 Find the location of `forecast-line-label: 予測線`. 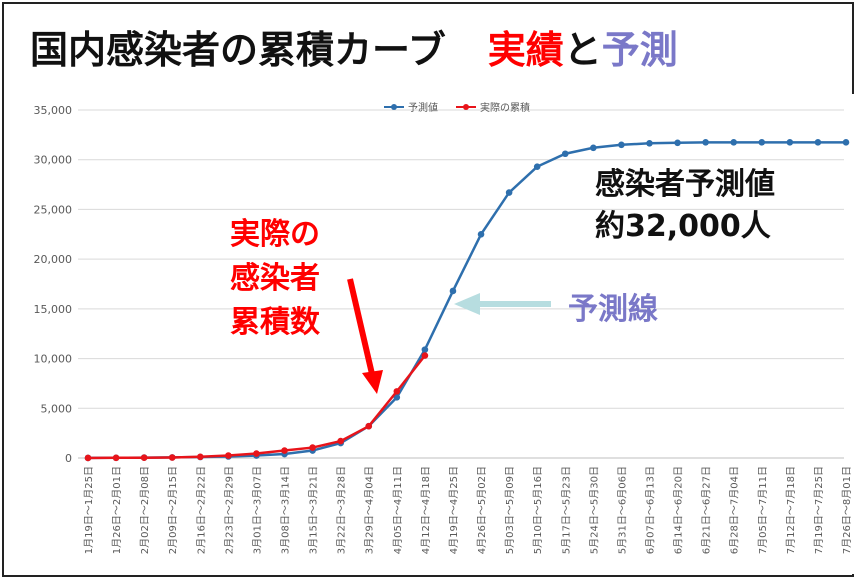

forecast-line-label: 予測線 is located at coordinates (613, 309).